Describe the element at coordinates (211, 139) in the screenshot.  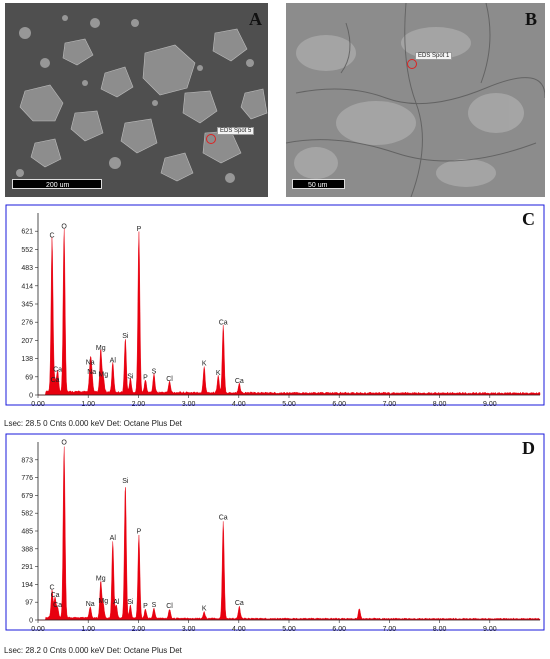
I see `eds-spot-marker-a` at that location.